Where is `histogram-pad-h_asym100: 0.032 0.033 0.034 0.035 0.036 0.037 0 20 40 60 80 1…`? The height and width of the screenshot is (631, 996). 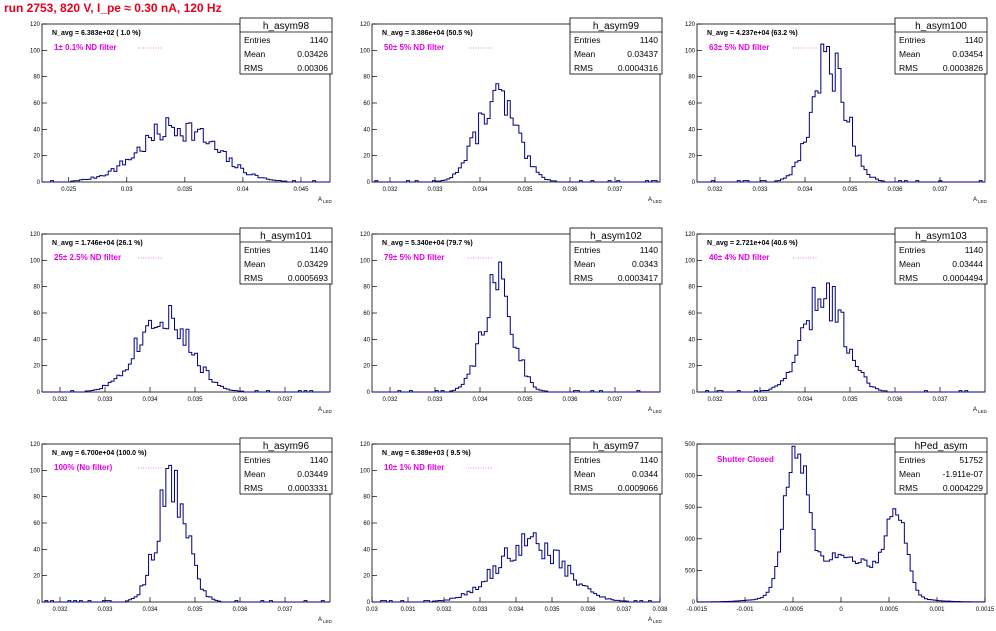 histogram-pad-h_asym100: 0.032 0.033 0.034 0.035 0.036 0.037 0 20 40 60 80 1… is located at coordinates (837, 111).